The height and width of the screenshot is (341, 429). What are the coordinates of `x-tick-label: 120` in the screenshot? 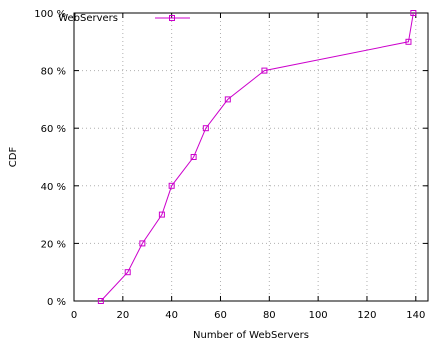 It's located at (366, 315).